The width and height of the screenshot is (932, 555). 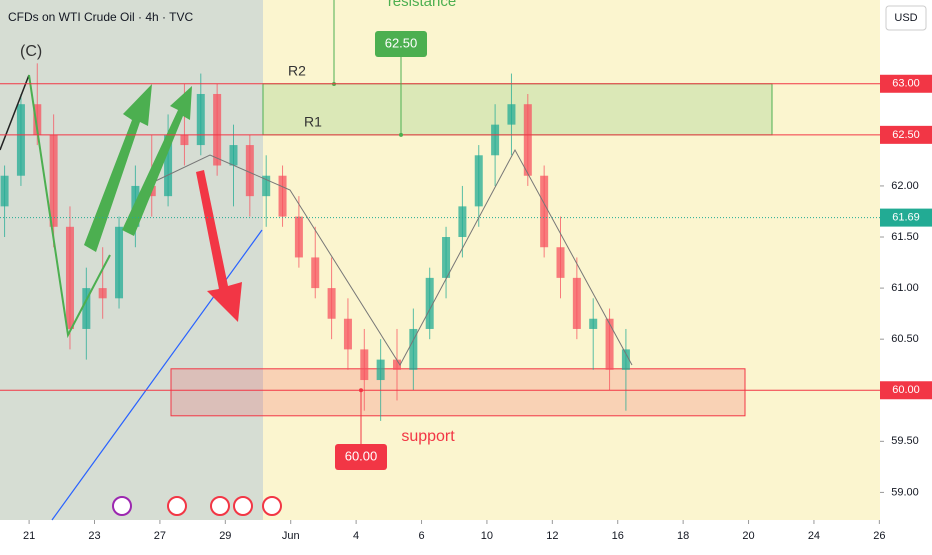 I want to click on x-tick-label: 26, so click(x=879, y=536).